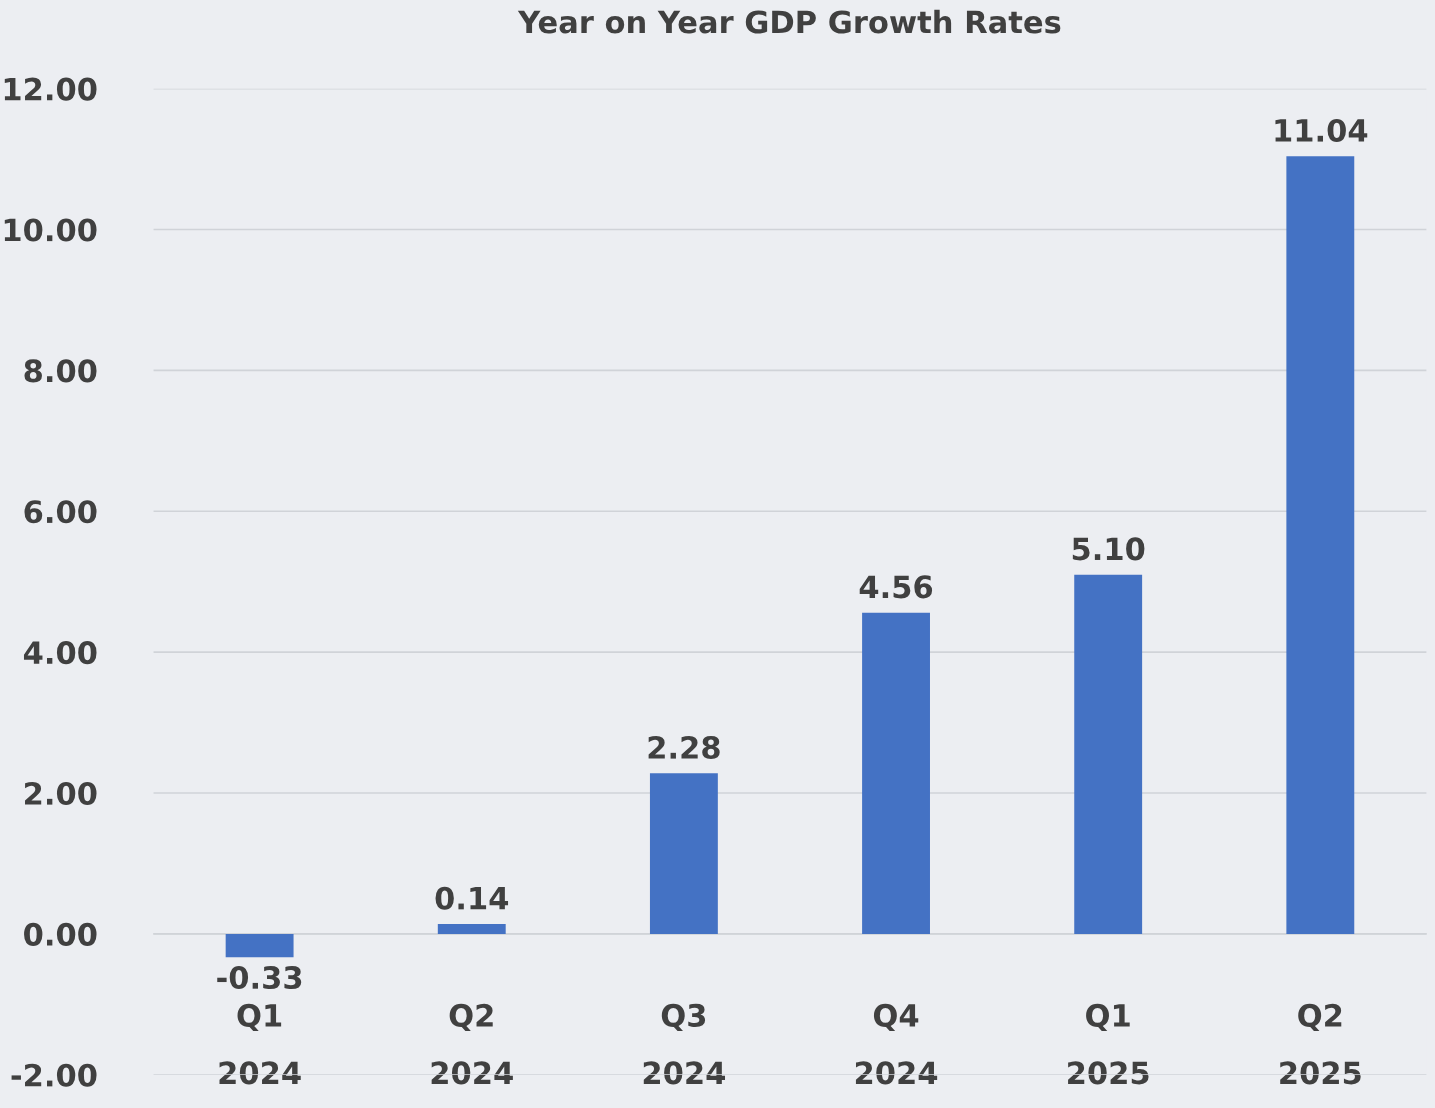 Image resolution: width=1435 pixels, height=1108 pixels. What do you see at coordinates (472, 1044) in the screenshot?
I see `x-tick-label: Q2 2024` at bounding box center [472, 1044].